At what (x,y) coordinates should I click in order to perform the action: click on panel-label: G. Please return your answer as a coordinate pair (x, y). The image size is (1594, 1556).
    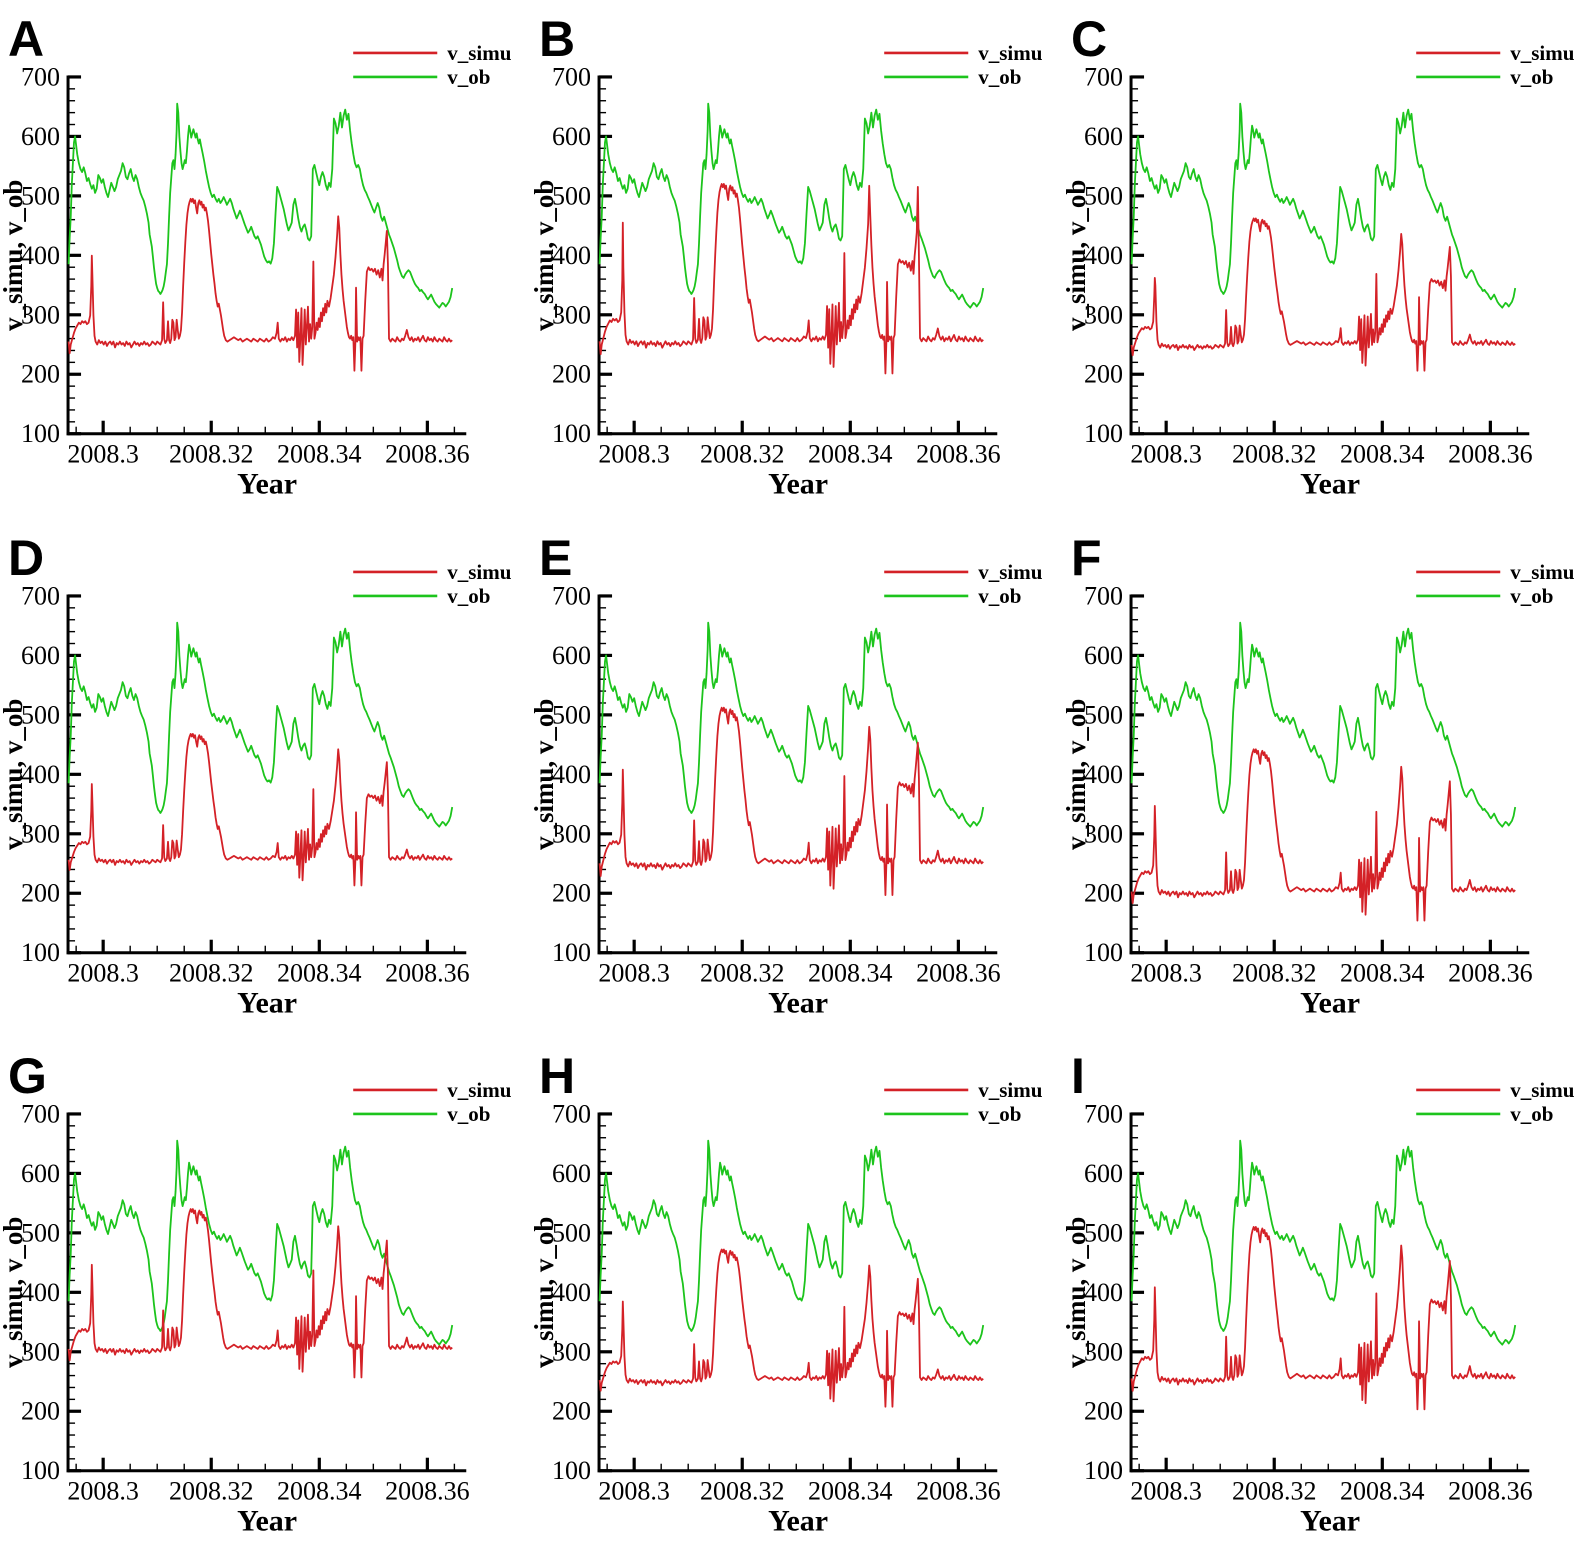
    Looking at the image, I should click on (27, 1076).